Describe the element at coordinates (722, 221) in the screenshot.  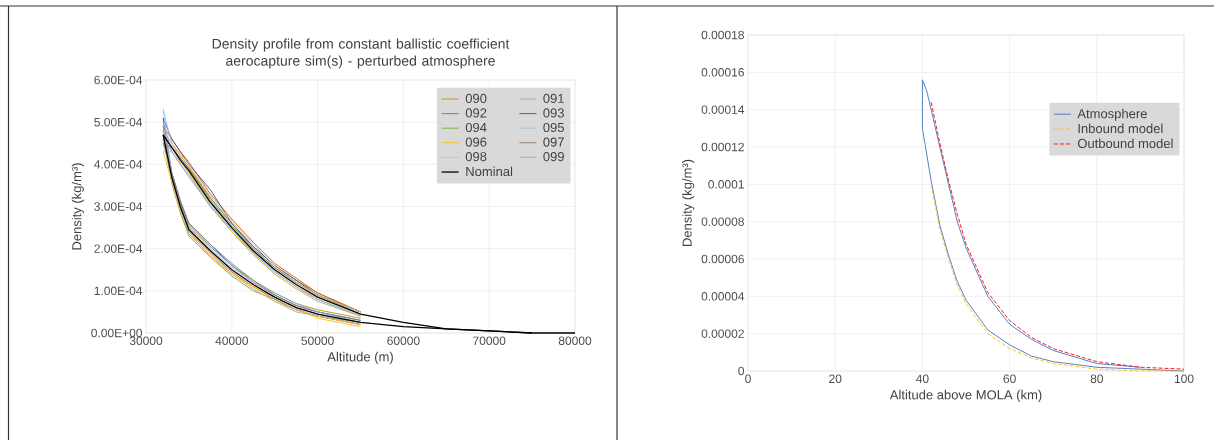
I see `y-tick-label: 0.00008` at that location.